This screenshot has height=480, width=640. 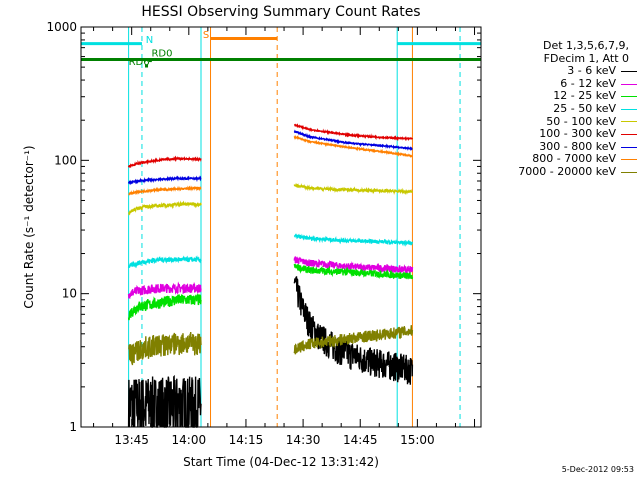 I want to click on y-tick-label: 100, so click(x=65, y=160).